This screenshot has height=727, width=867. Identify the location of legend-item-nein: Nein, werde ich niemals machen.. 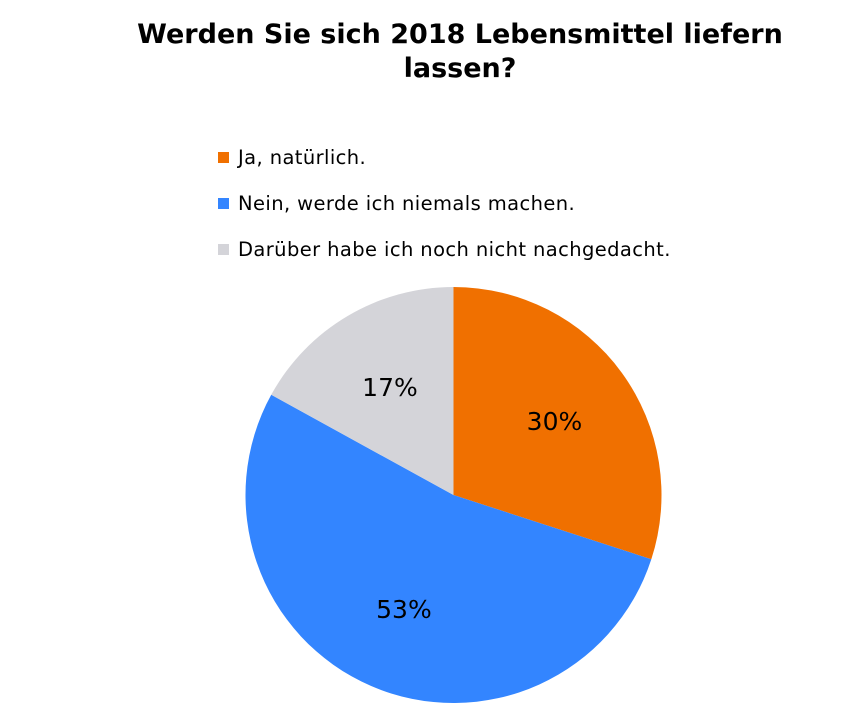
(444, 203).